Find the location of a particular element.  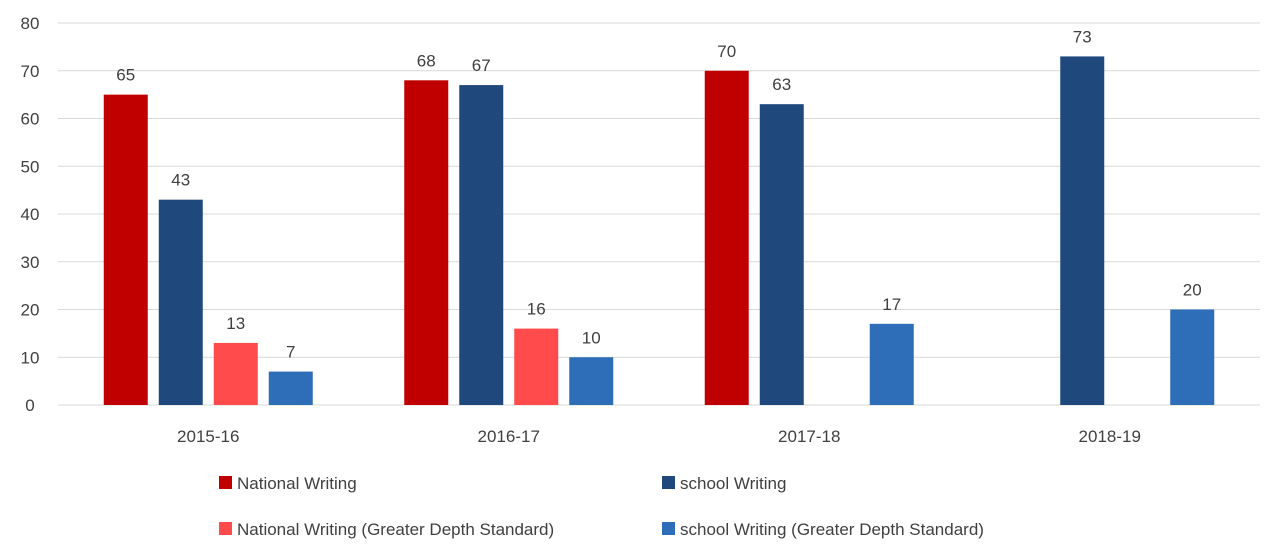

data-label: 7 is located at coordinates (290, 352).